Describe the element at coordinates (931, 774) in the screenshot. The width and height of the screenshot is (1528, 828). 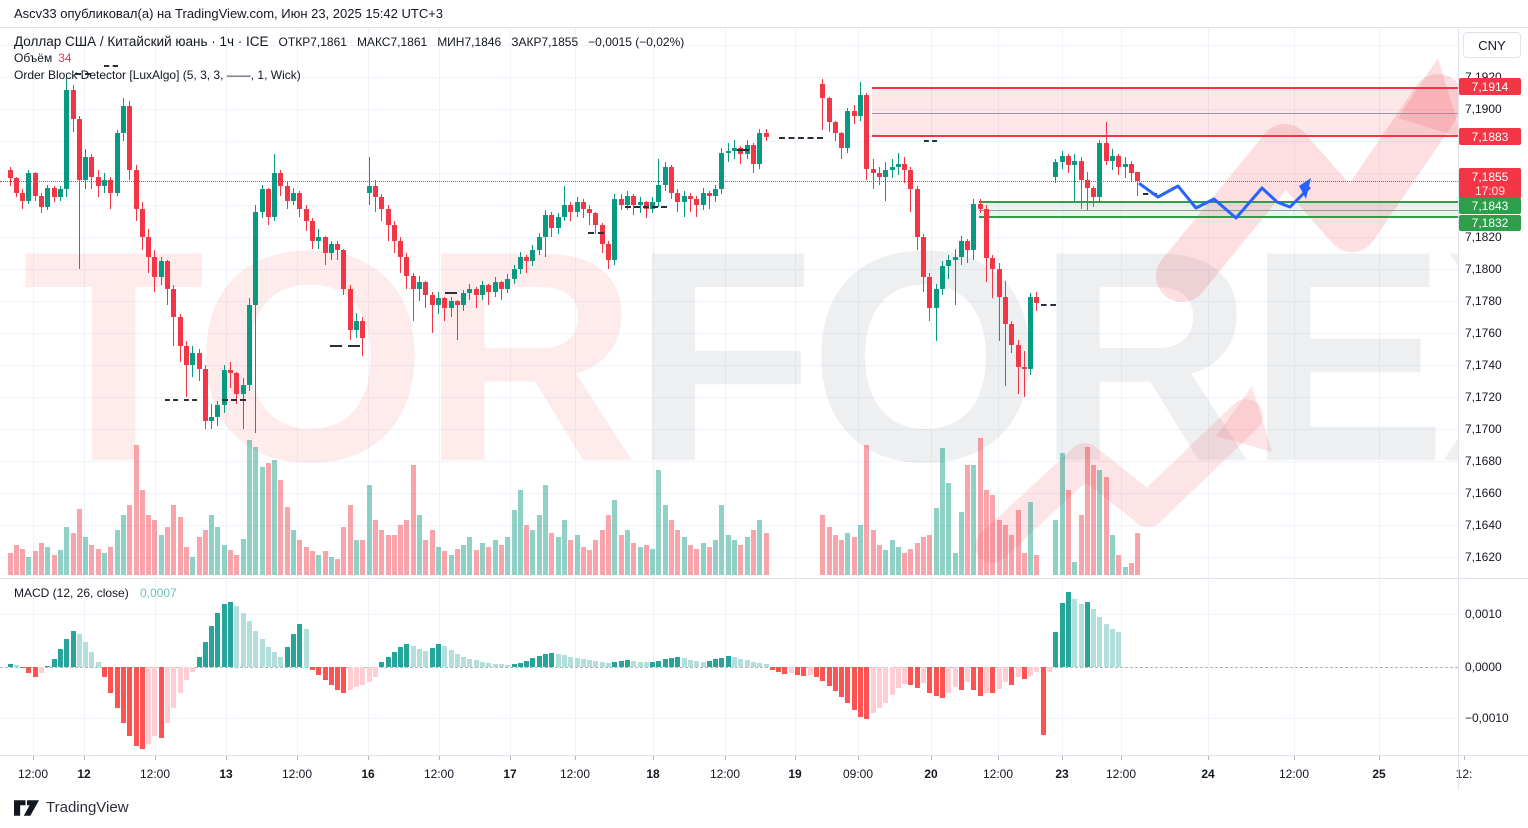
I see `time-axis-label: 20` at that location.